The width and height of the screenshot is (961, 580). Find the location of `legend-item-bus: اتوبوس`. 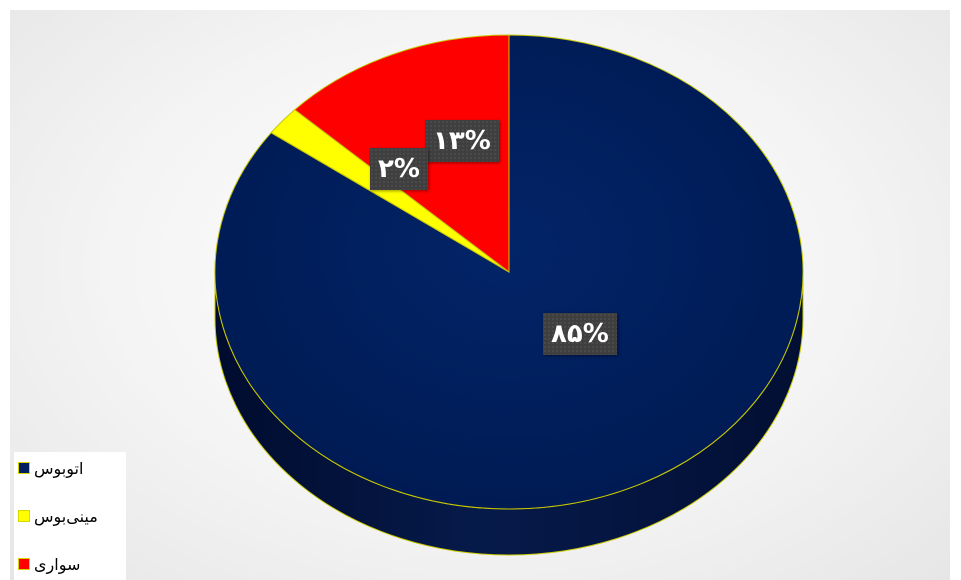

legend-item-bus: اتوبوس is located at coordinates (70, 468).